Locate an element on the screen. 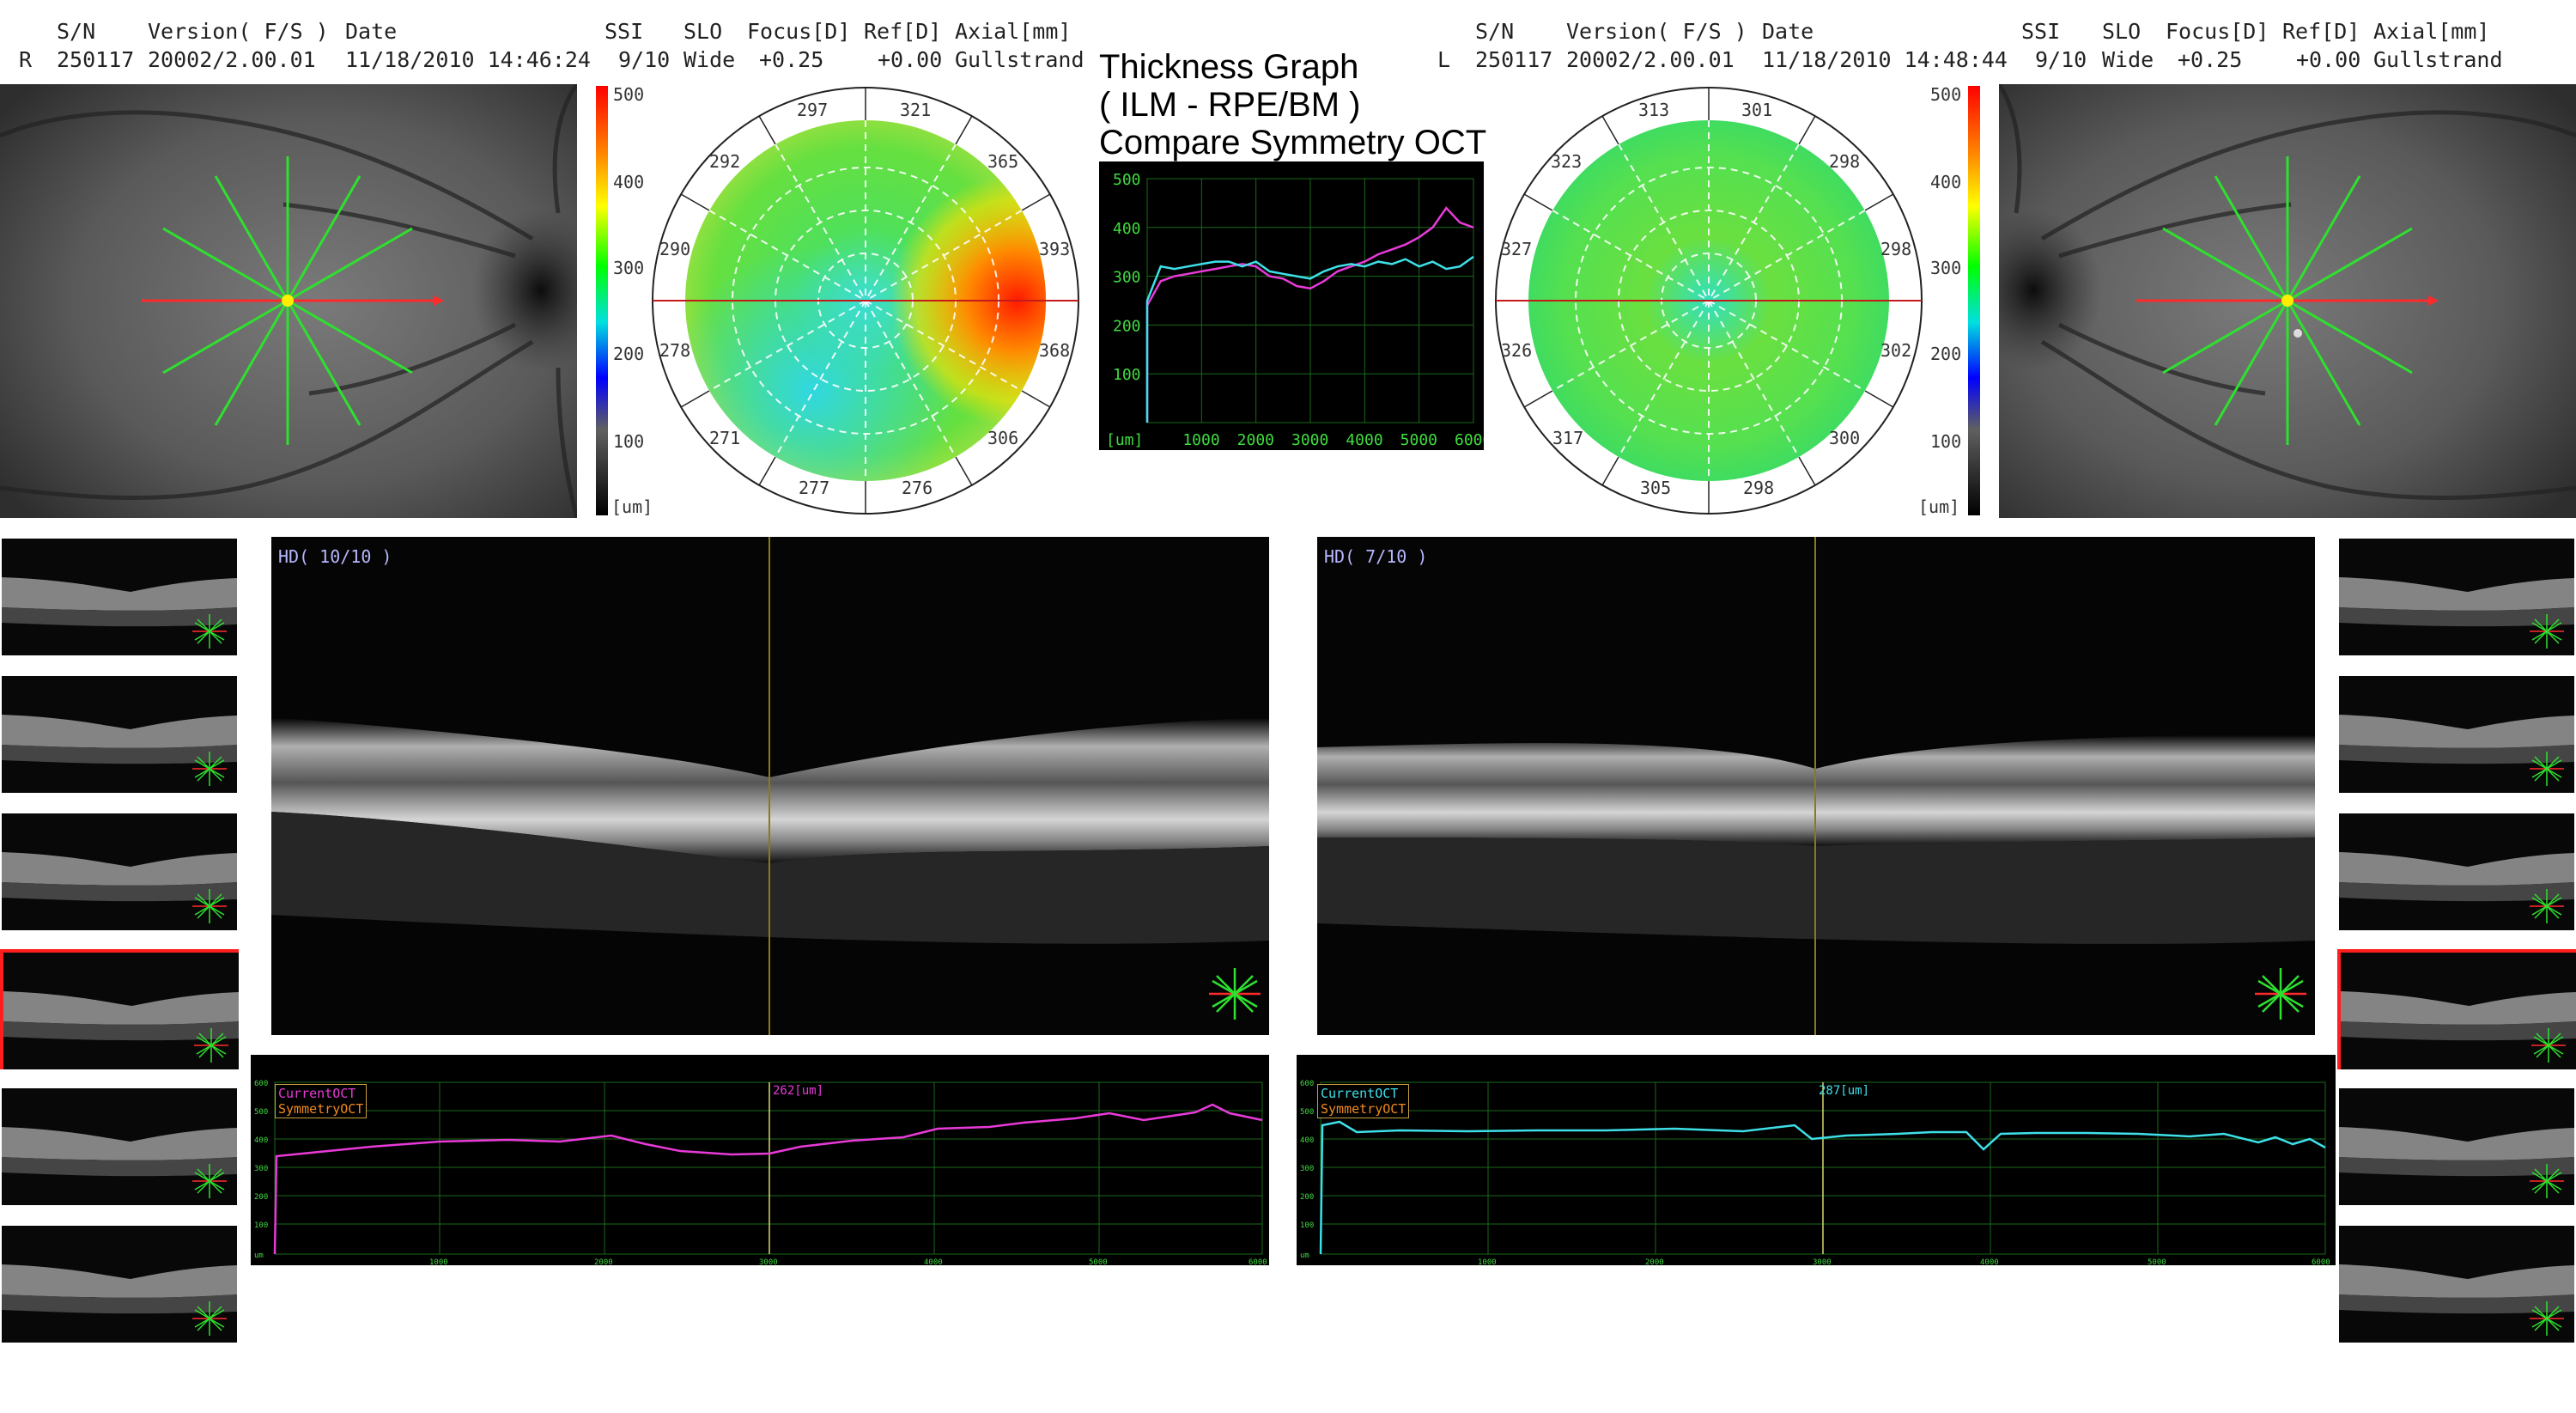 The height and width of the screenshot is (1413, 2576). left-colorbar-tick-500: 500 is located at coordinates (1946, 94).